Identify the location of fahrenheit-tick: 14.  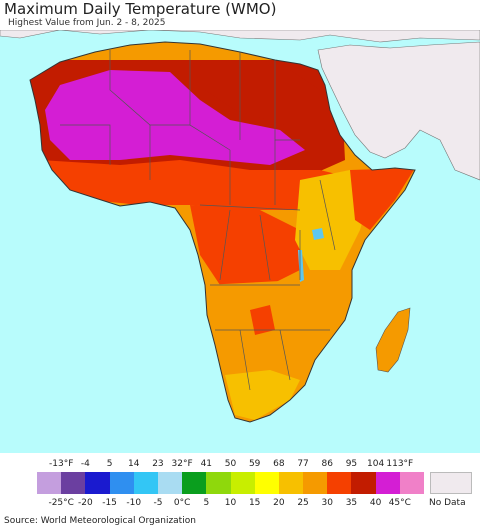
(134, 464).